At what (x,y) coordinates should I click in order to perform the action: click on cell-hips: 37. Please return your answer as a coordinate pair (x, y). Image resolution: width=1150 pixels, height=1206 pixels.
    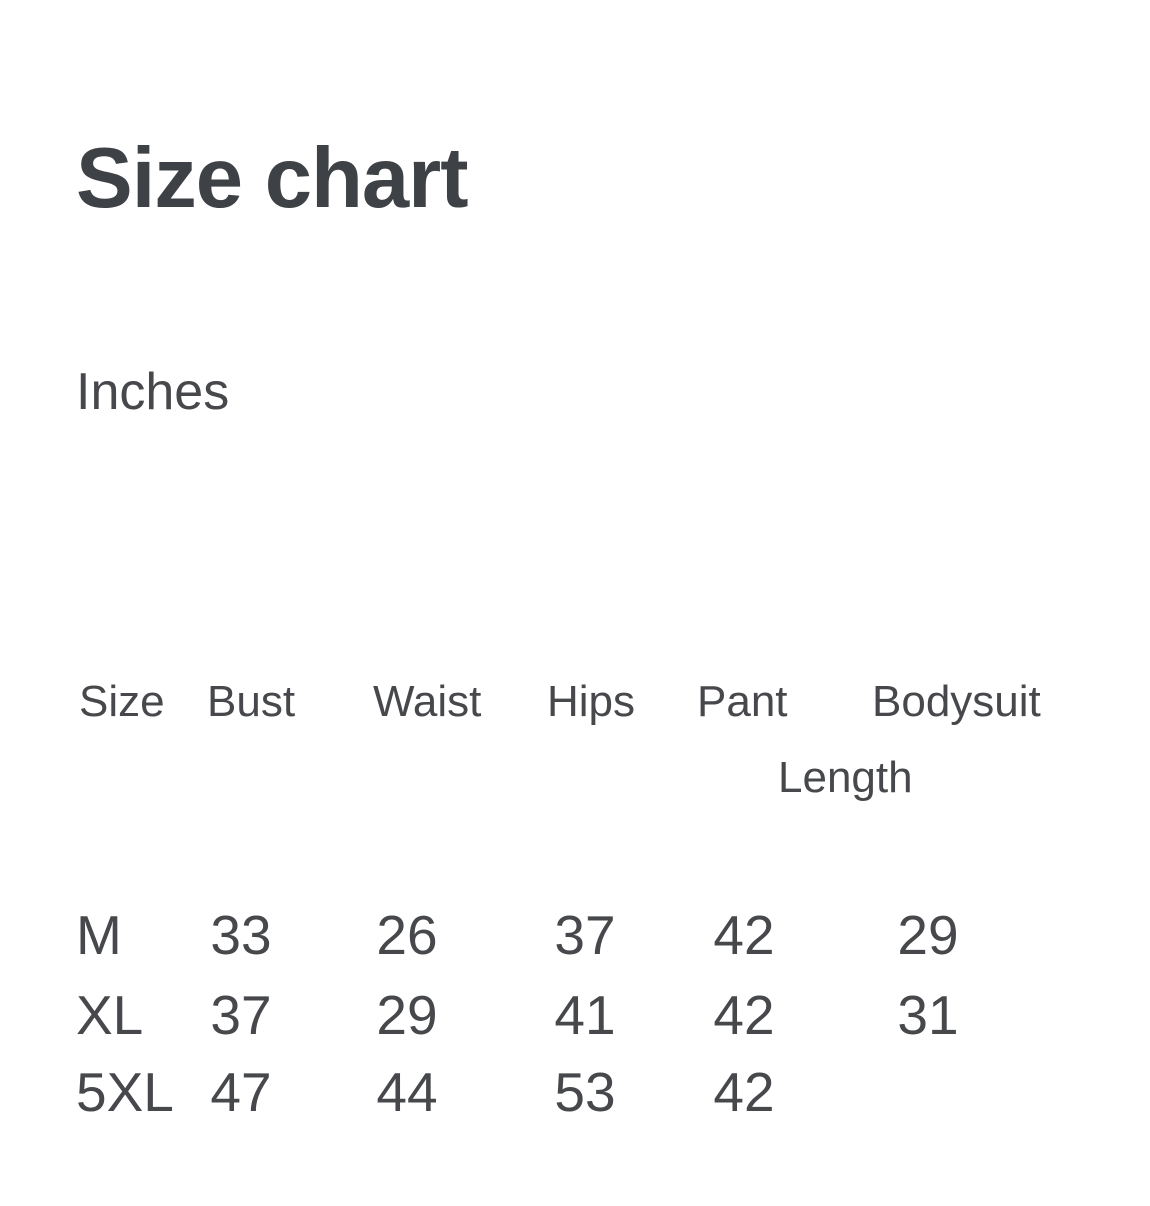
    Looking at the image, I should click on (585, 935).